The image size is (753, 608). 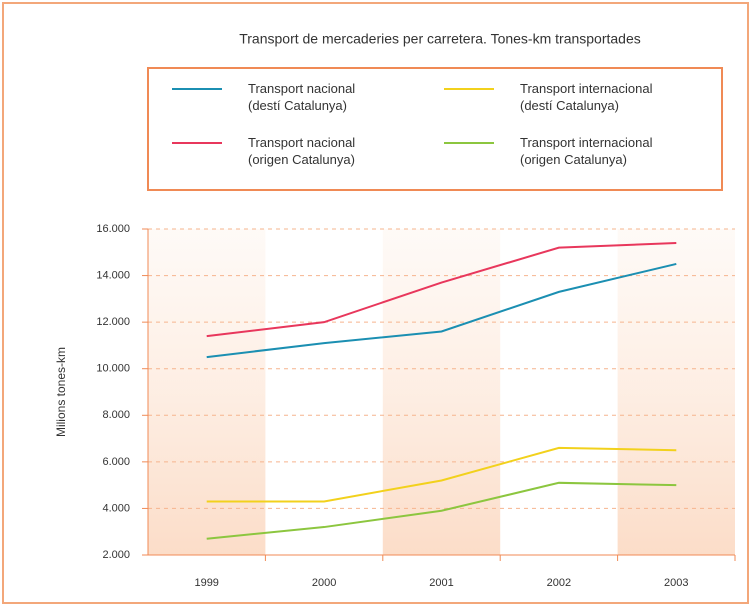 I want to click on x-tick-label: 2002, so click(x=559, y=583).